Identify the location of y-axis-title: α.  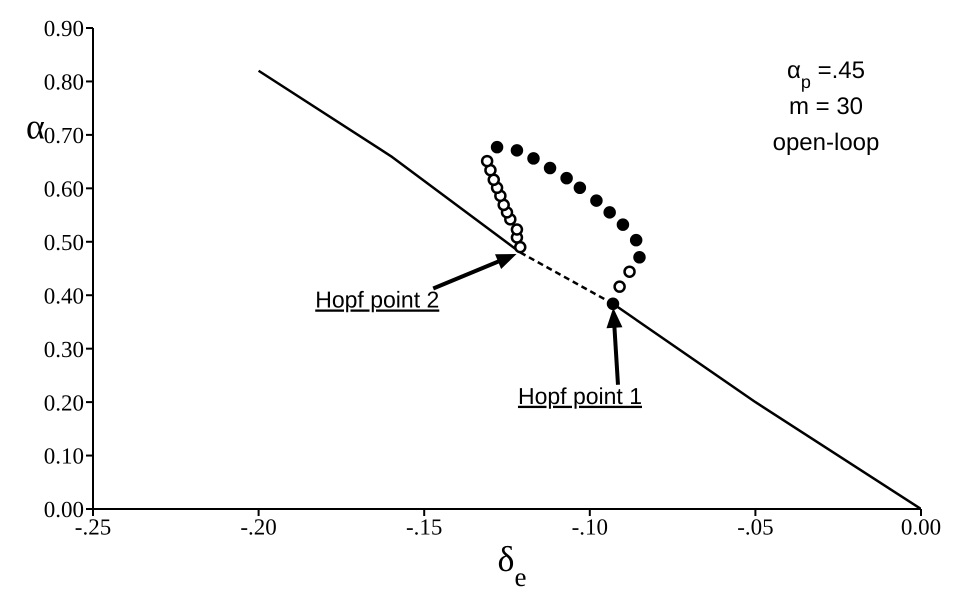
(35, 126).